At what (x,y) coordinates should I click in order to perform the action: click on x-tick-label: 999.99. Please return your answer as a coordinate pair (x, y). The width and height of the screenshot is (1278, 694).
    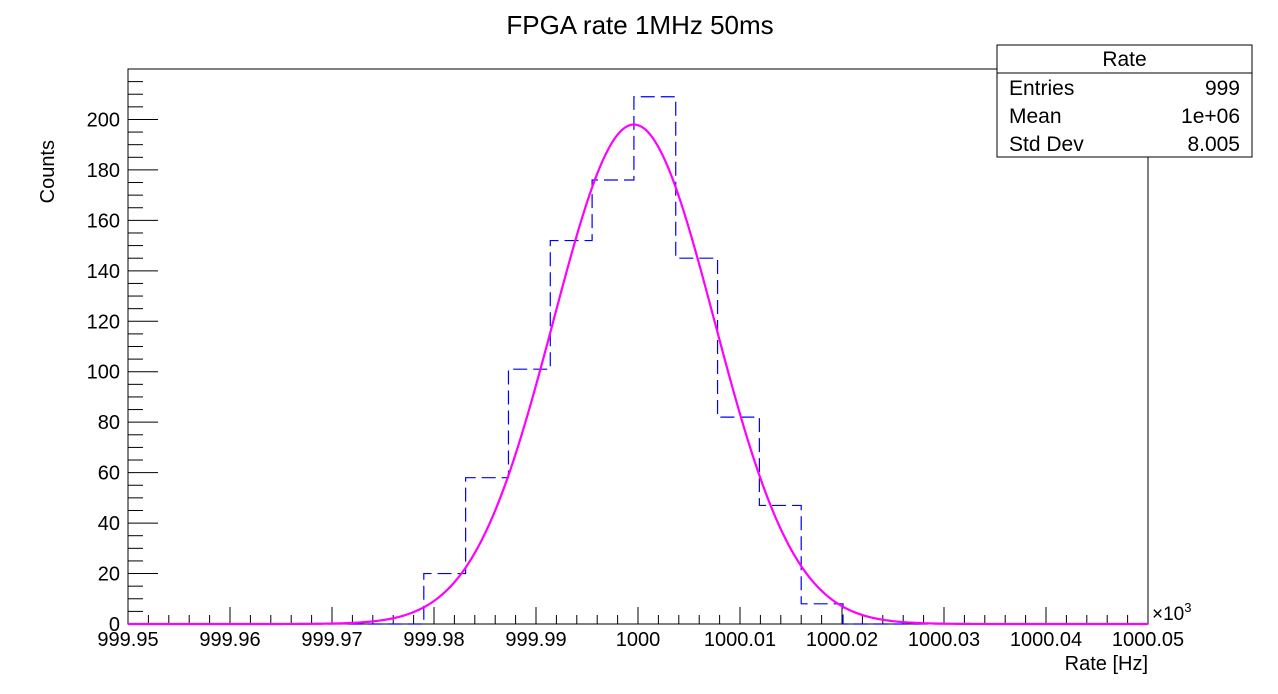
    Looking at the image, I should click on (535, 640).